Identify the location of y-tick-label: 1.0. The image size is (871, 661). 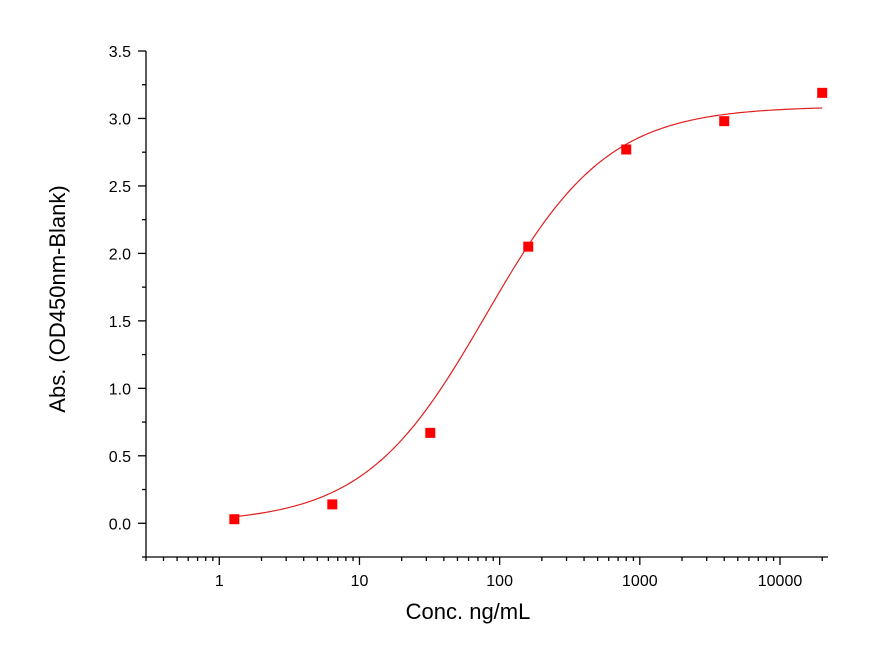
(120, 389).